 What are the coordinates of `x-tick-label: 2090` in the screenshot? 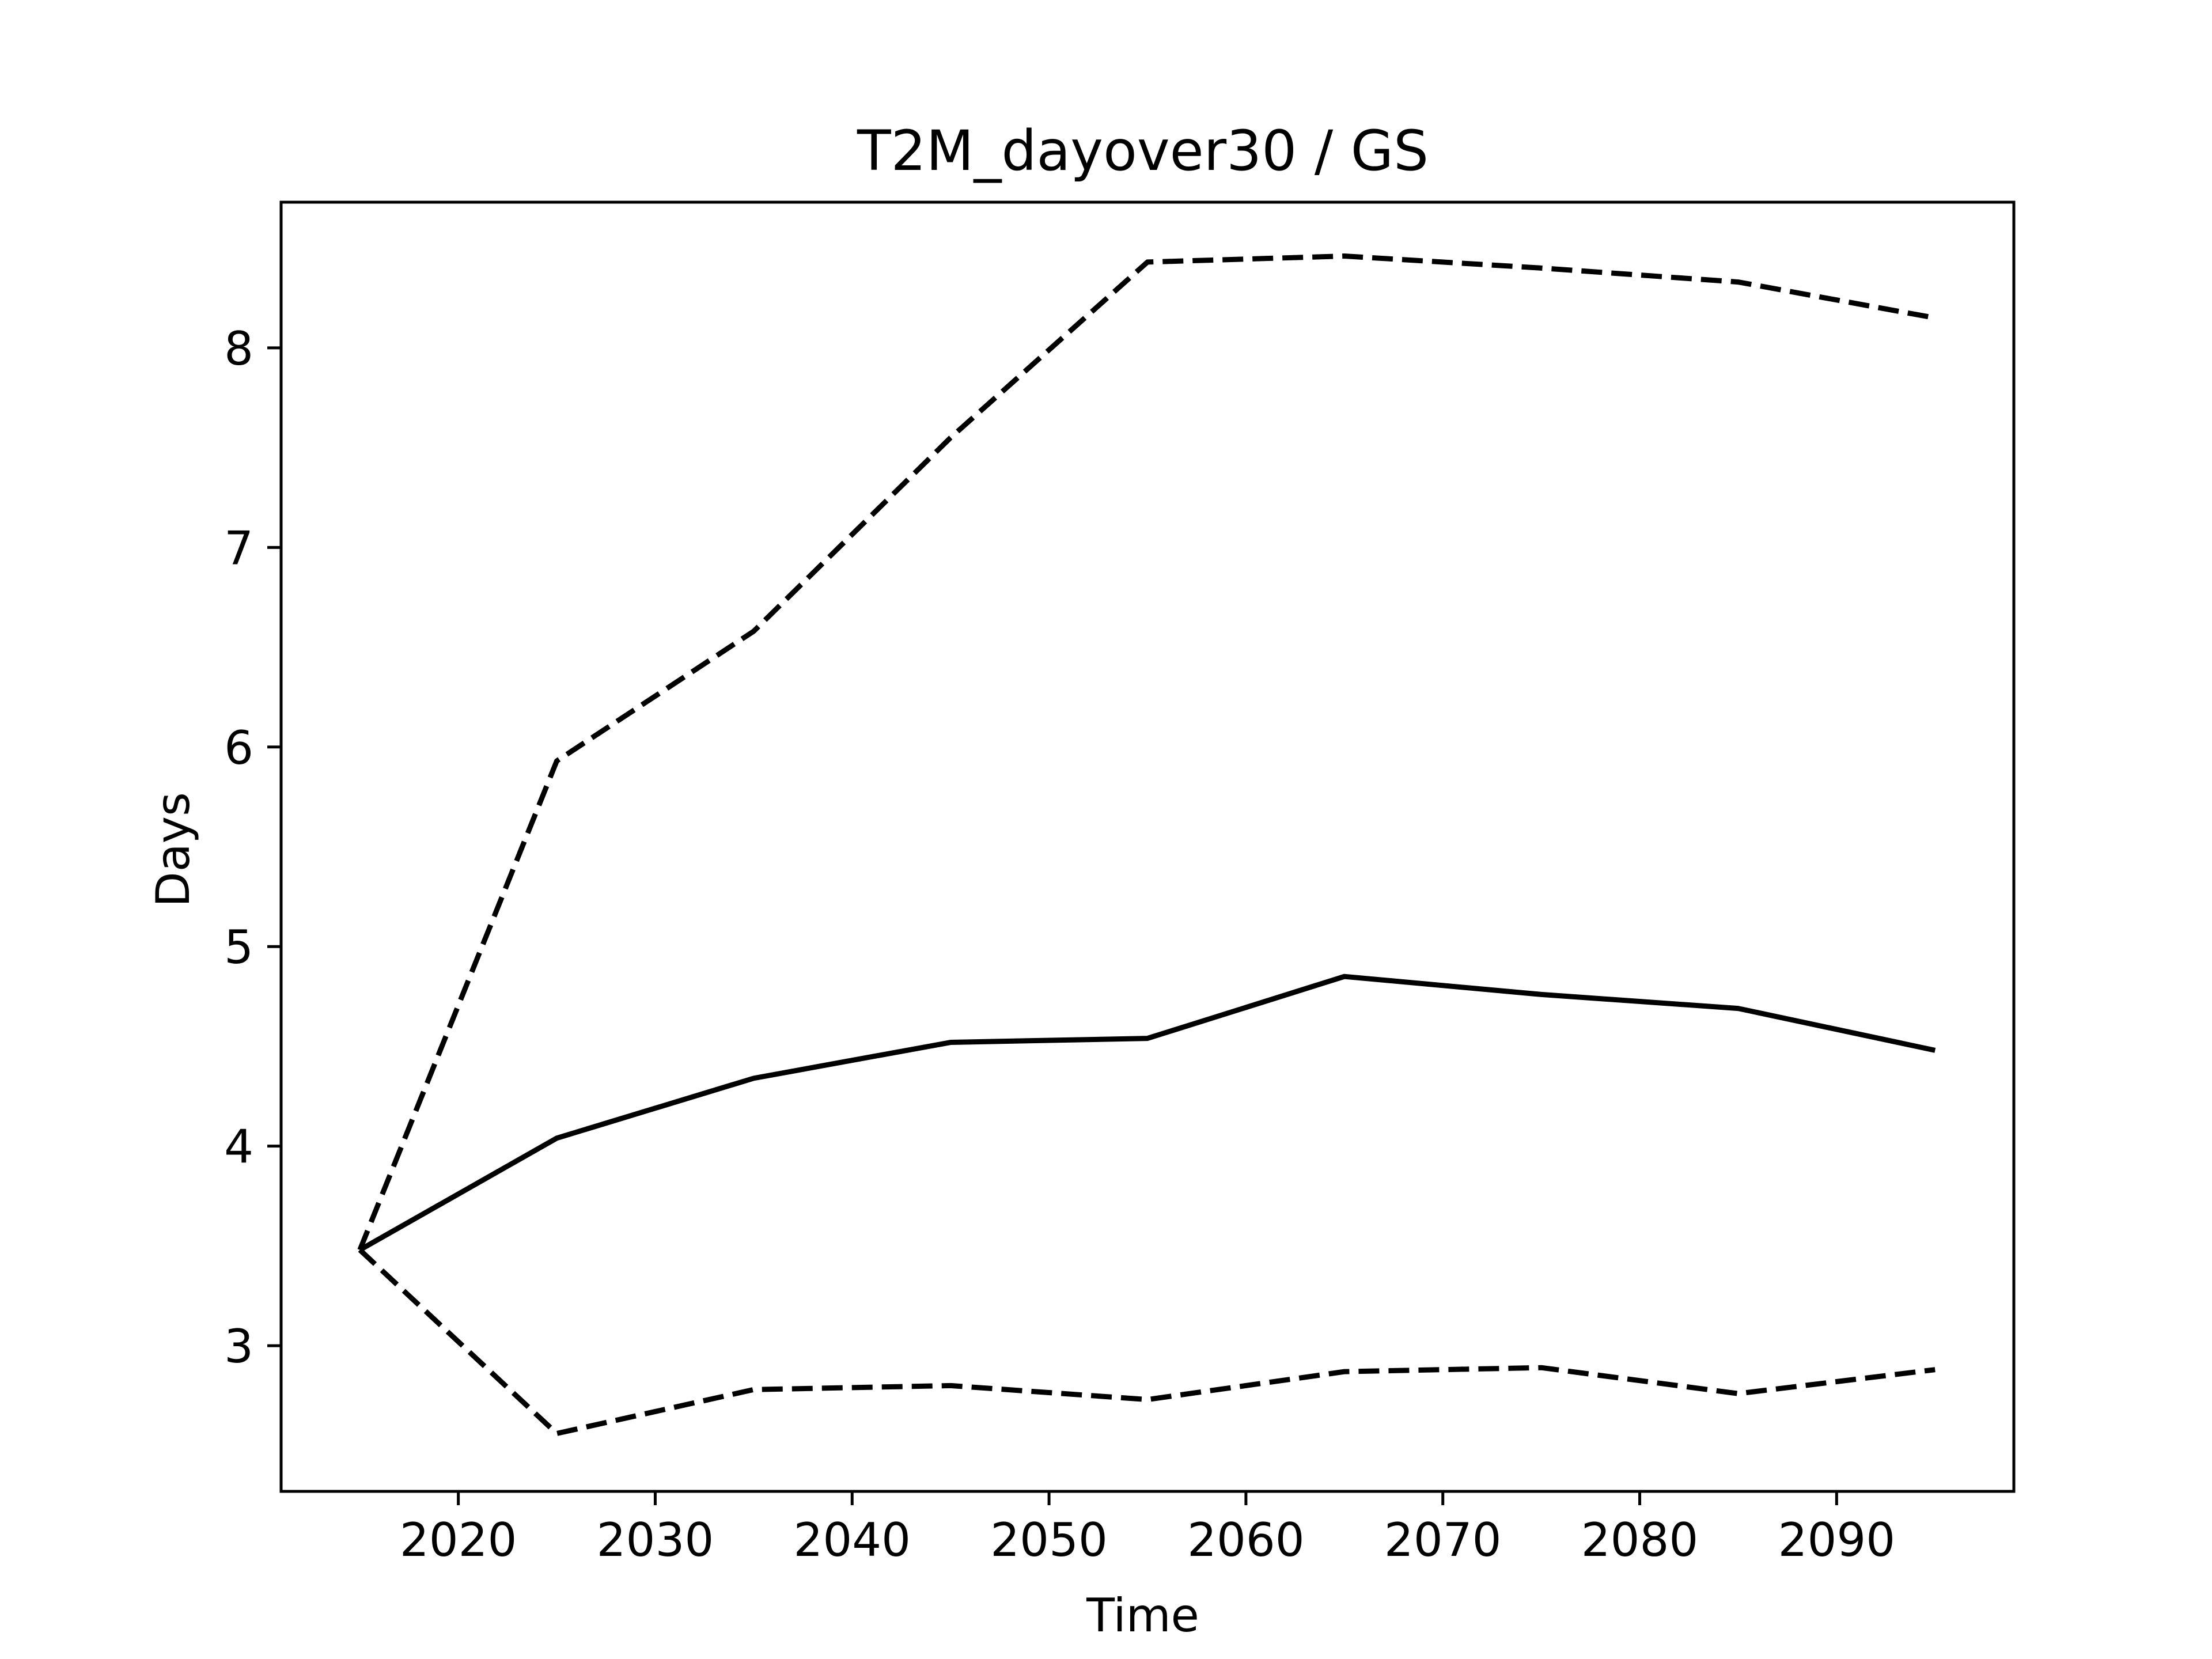 It's located at (1837, 1540).